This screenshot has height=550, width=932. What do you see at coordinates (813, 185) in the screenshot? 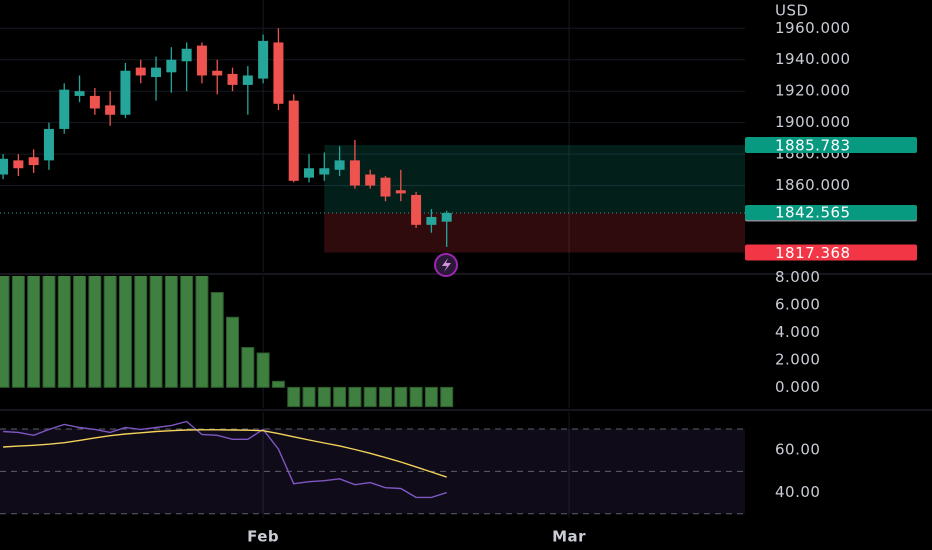
I see `y-tick-label: 1860.000` at bounding box center [813, 185].